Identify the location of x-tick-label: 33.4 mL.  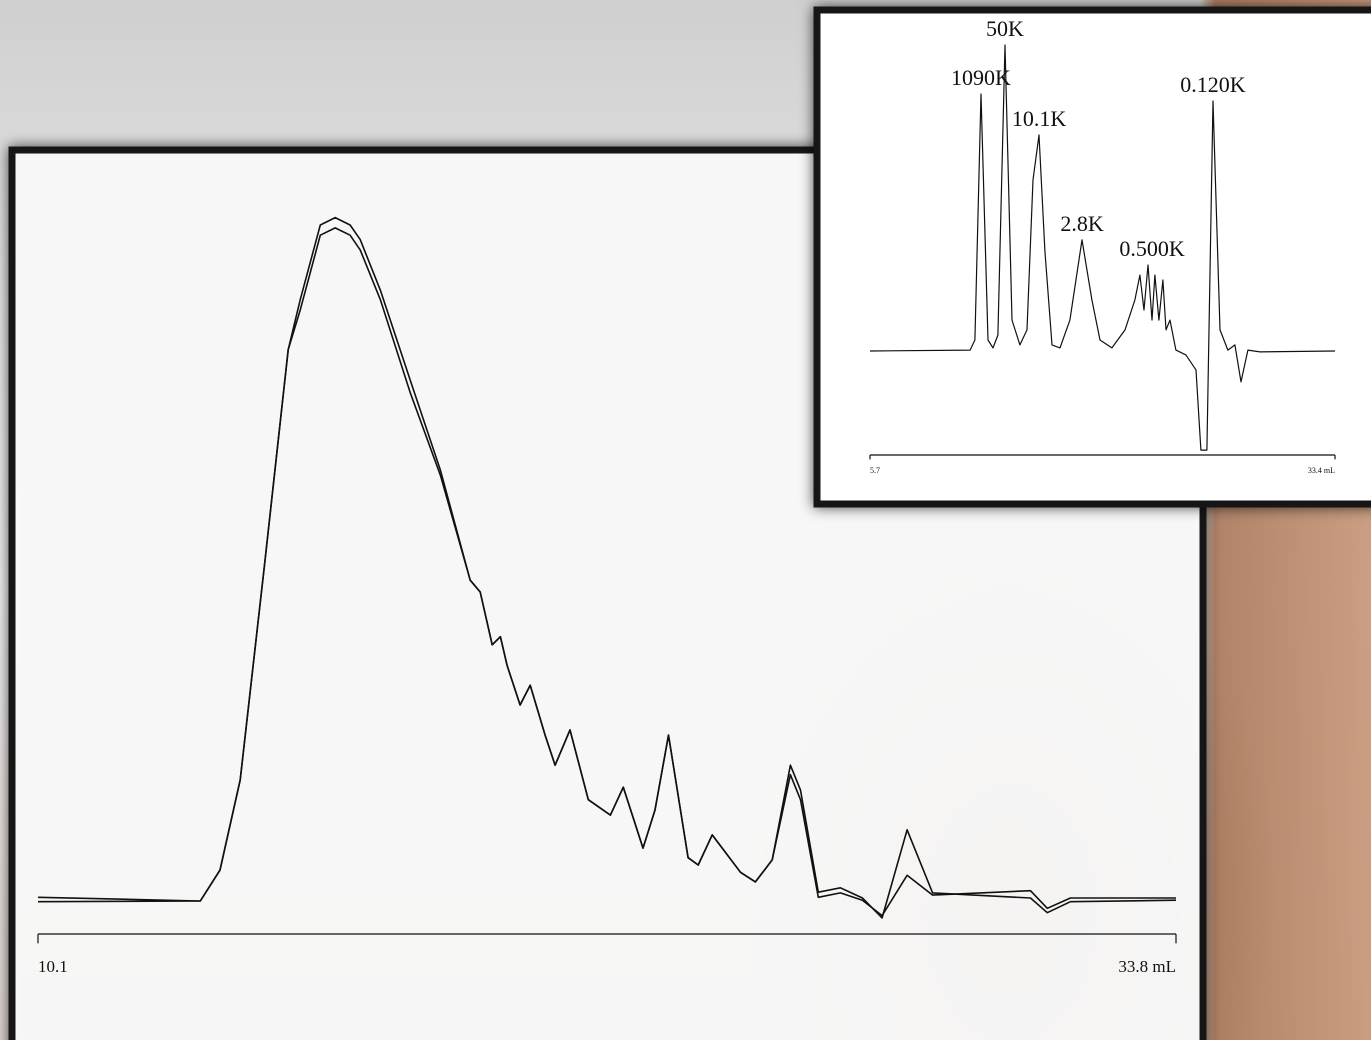
(1321, 470).